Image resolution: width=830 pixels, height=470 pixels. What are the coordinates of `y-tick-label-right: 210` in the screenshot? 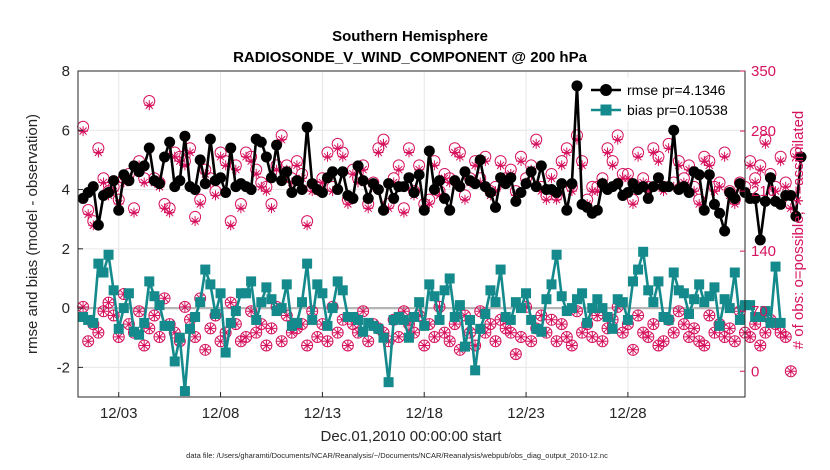 It's located at (763, 191).